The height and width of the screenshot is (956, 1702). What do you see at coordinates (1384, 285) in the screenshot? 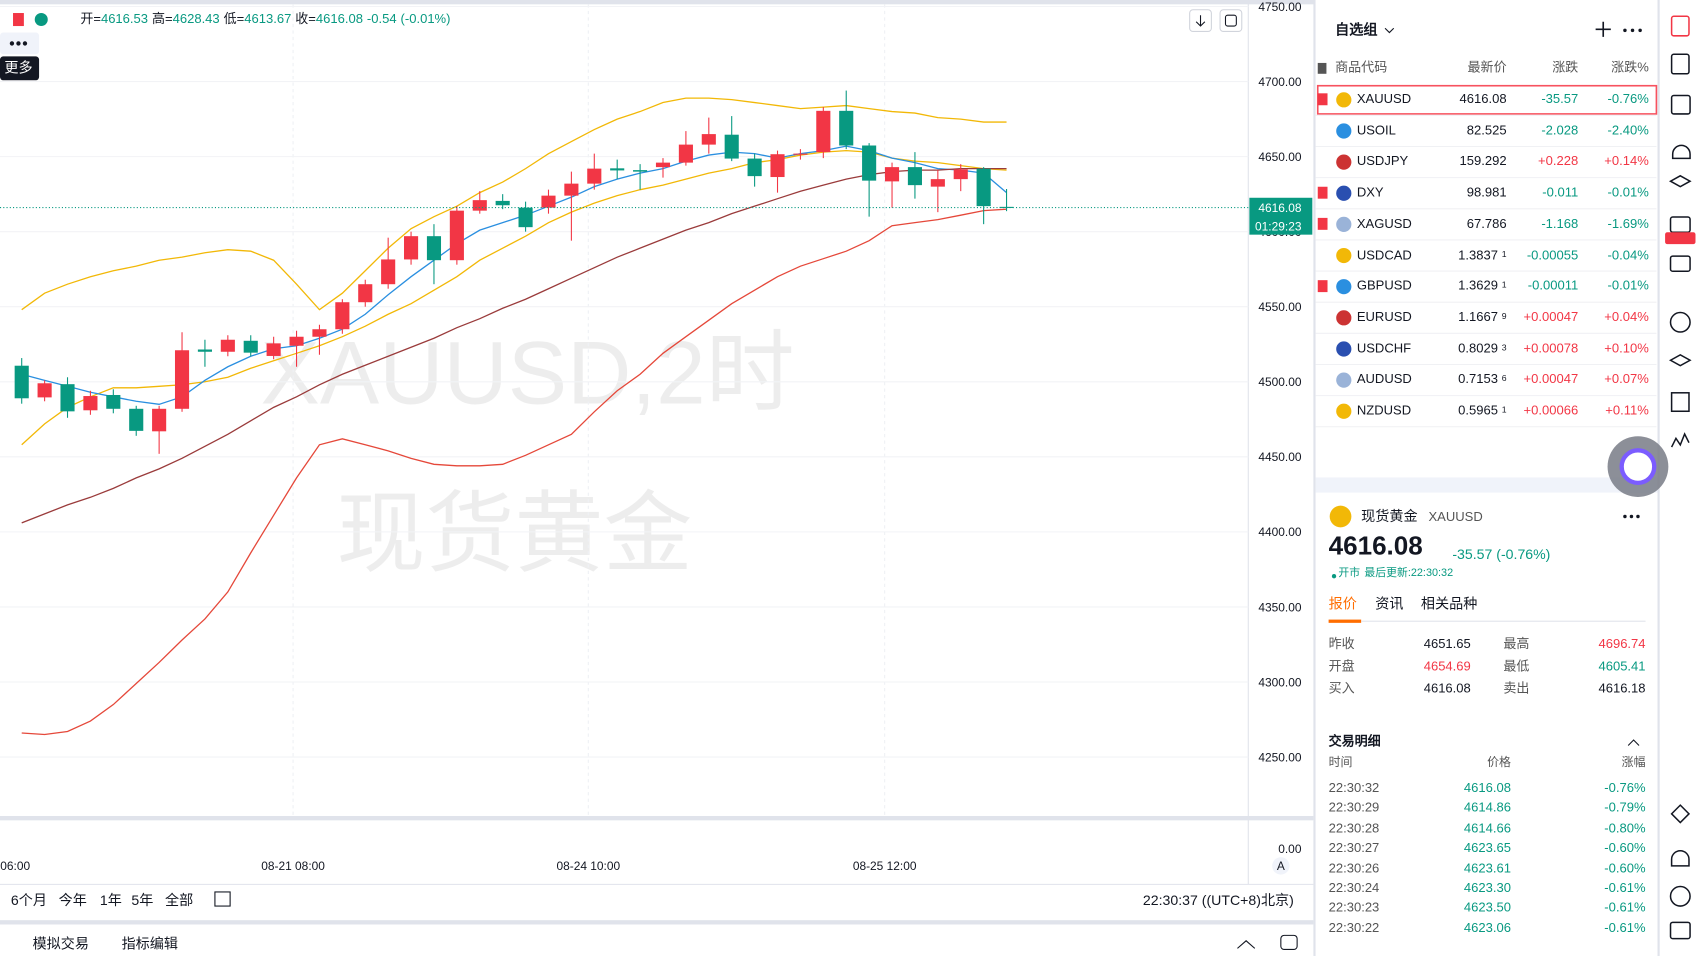
I see `symbol: GBPUSD` at bounding box center [1384, 285].